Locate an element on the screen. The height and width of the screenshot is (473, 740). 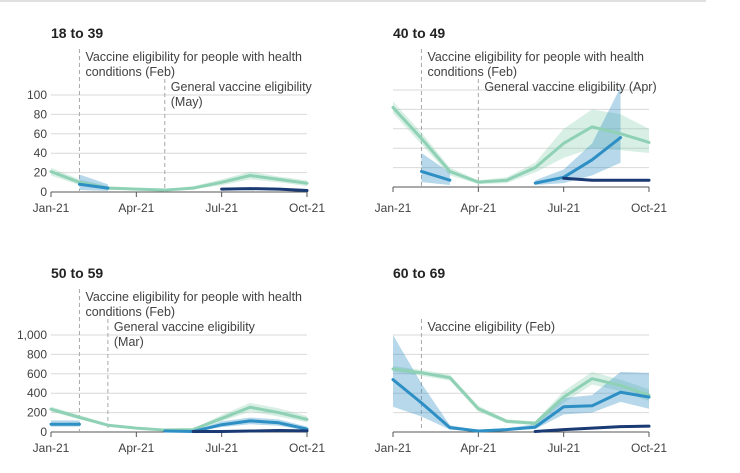
y-tick-label: 20 is located at coordinates (41, 173).